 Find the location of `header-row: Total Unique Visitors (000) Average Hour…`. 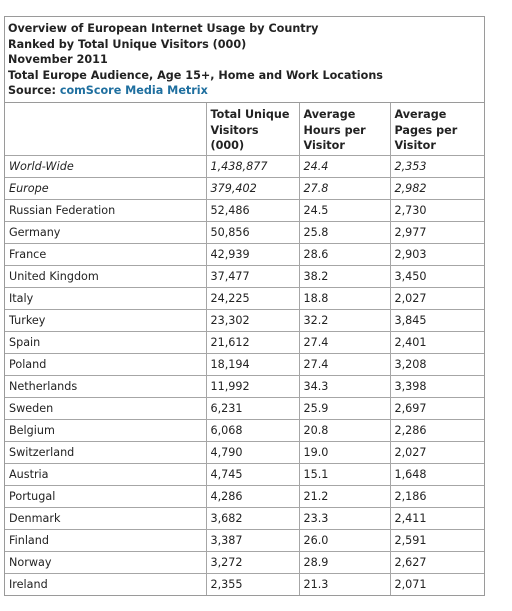

header-row: Total Unique Visitors (000) Average Hour… is located at coordinates (244, 129).